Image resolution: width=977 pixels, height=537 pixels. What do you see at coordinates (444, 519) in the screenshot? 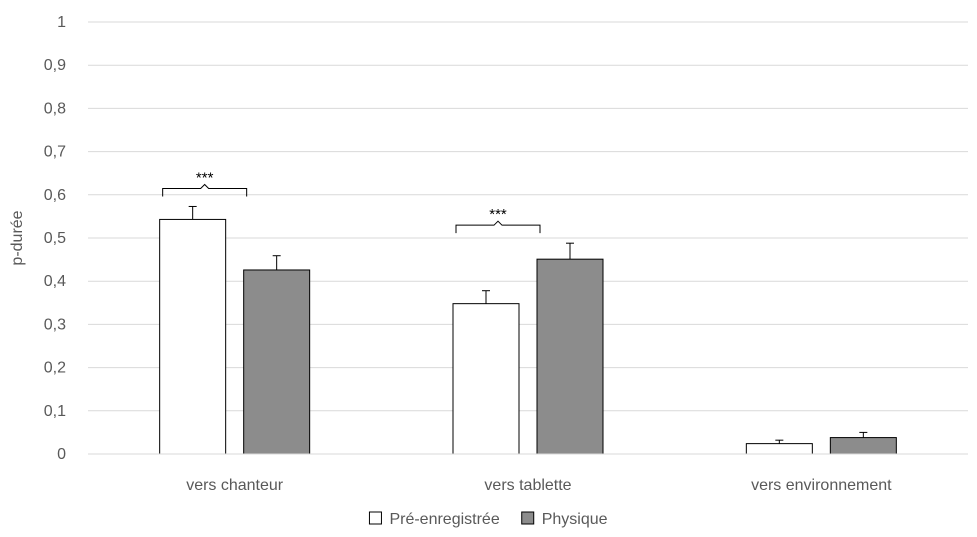
I see `legend-label: Pré-enregistrée` at bounding box center [444, 519].